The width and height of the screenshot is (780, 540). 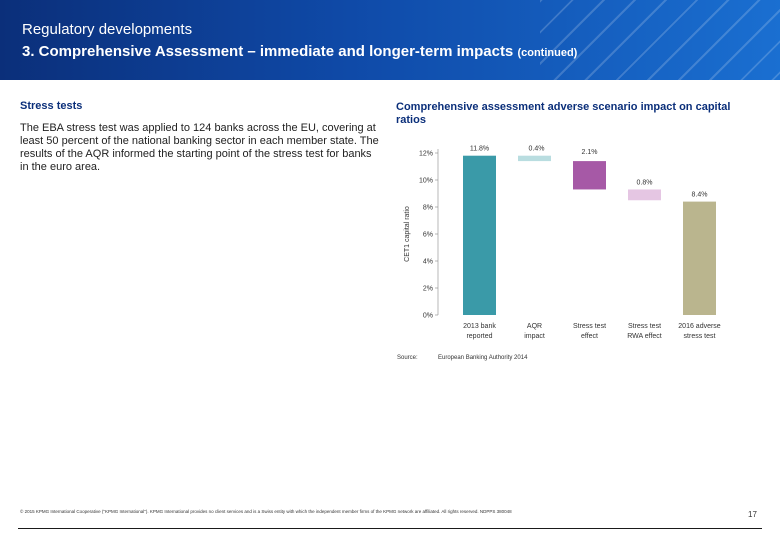 I want to click on data-label: 0.8%, so click(x=645, y=182).